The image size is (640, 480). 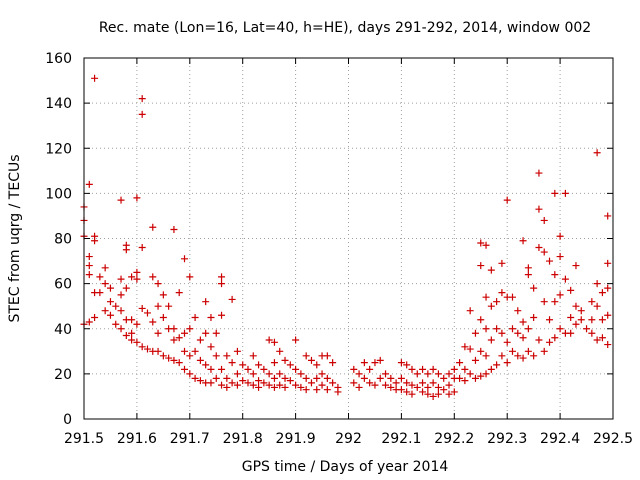 I want to click on y-tick-label: 120, so click(x=58, y=149).